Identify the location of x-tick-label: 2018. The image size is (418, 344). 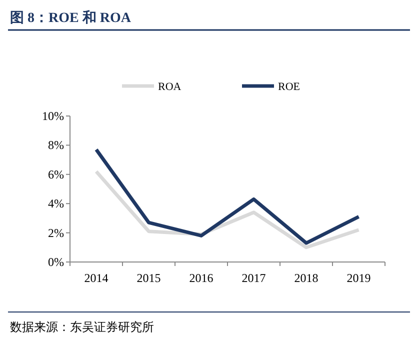
(306, 278).